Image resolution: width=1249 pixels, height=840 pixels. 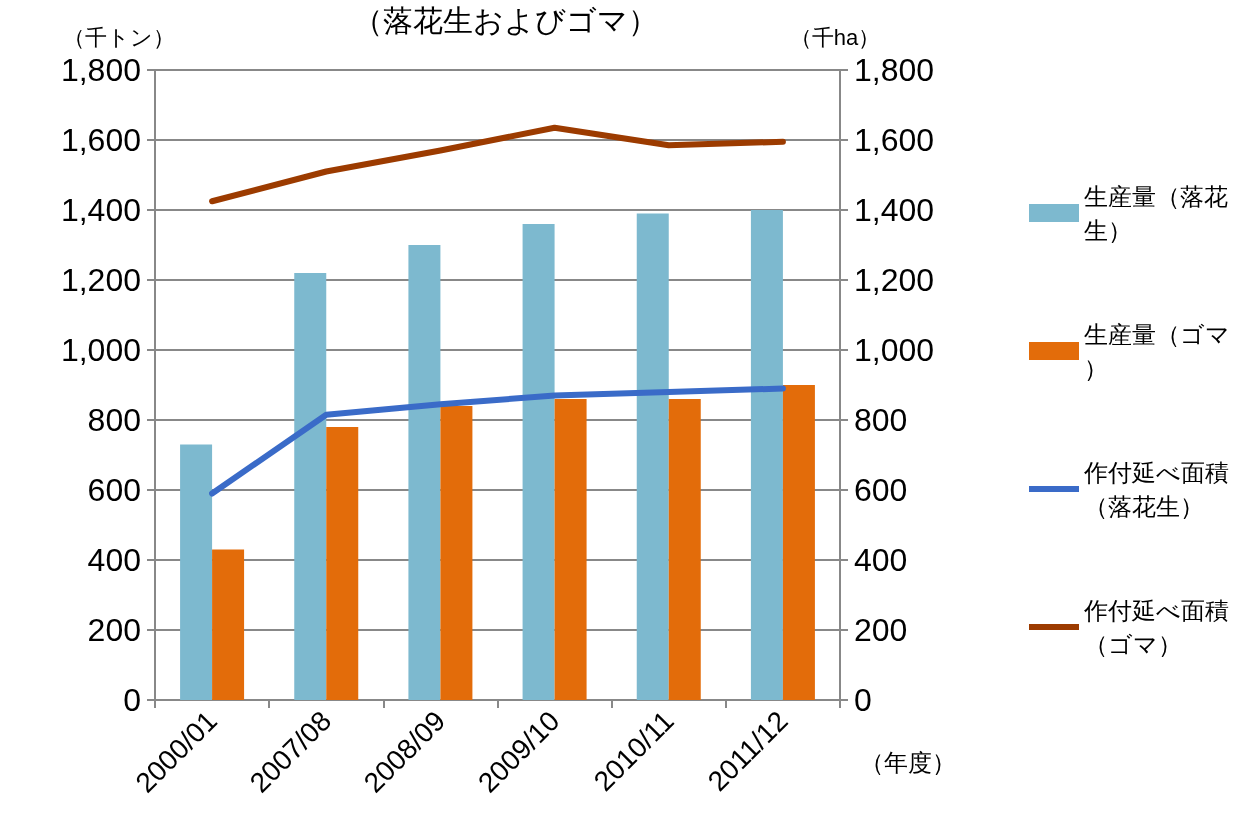 I want to click on y2-axis-title: （千ha）, so click(x=835, y=37).